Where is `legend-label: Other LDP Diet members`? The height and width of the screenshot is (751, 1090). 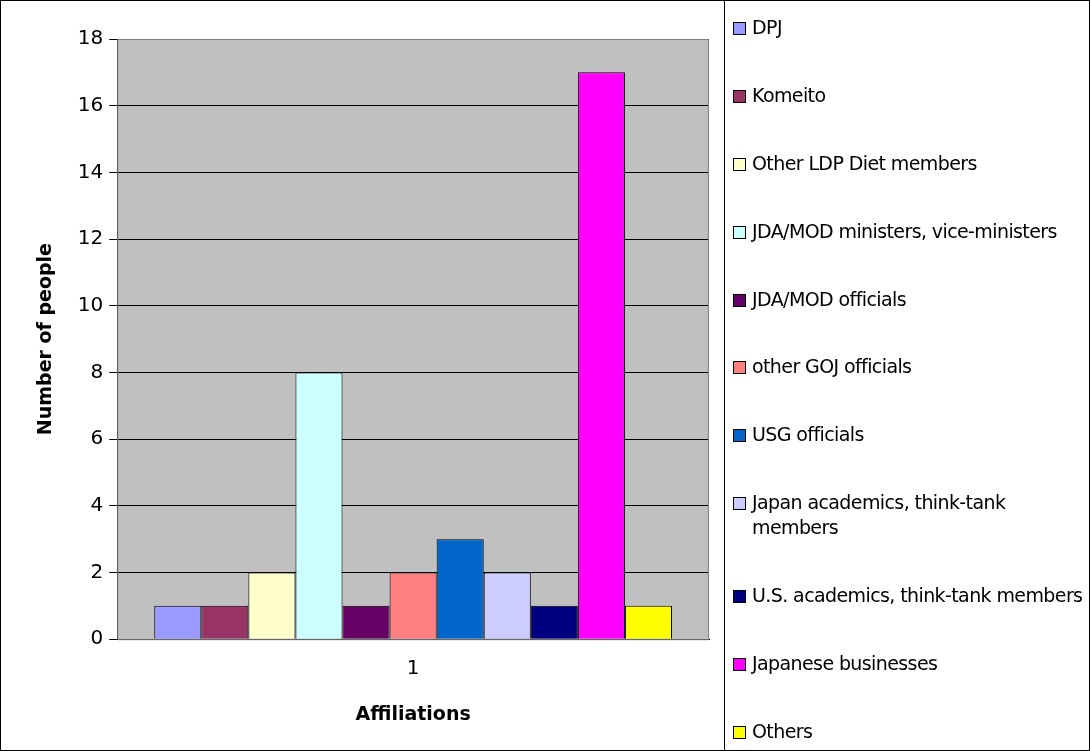
legend-label: Other LDP Diet members is located at coordinates (864, 163).